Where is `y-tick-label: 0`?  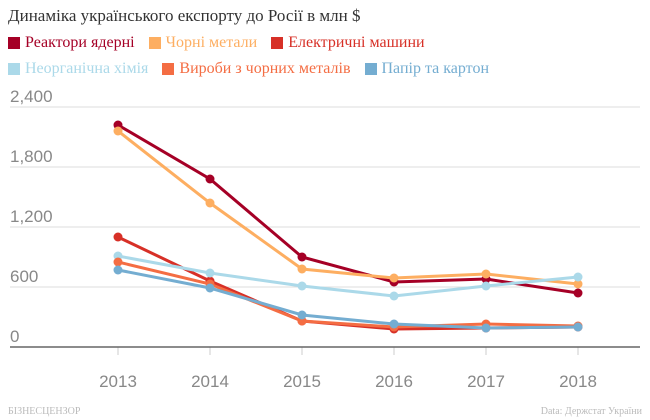 y-tick-label: 0 is located at coordinates (14, 336).